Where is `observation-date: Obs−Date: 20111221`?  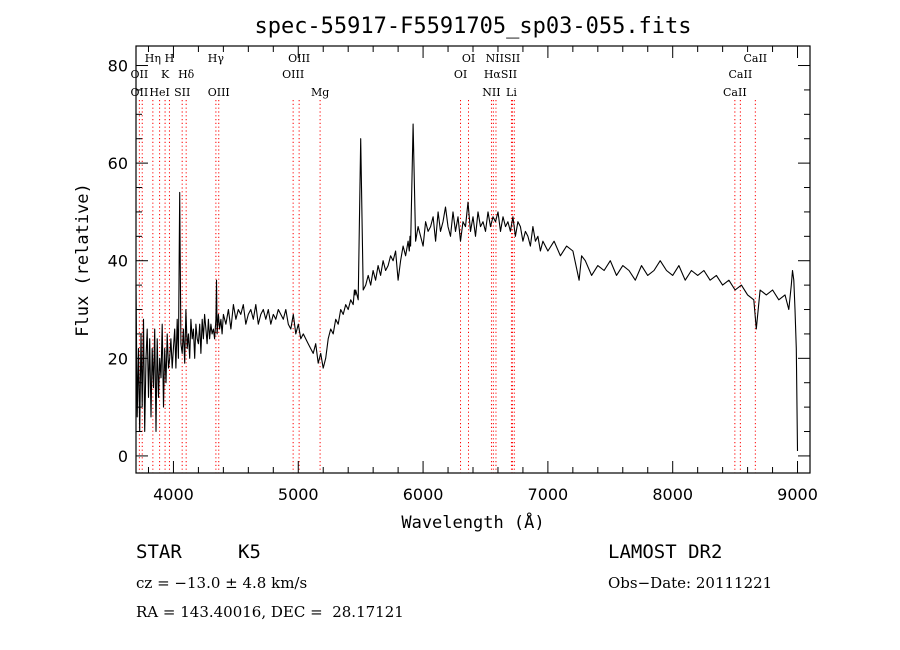 observation-date: Obs−Date: 20111221 is located at coordinates (690, 583).